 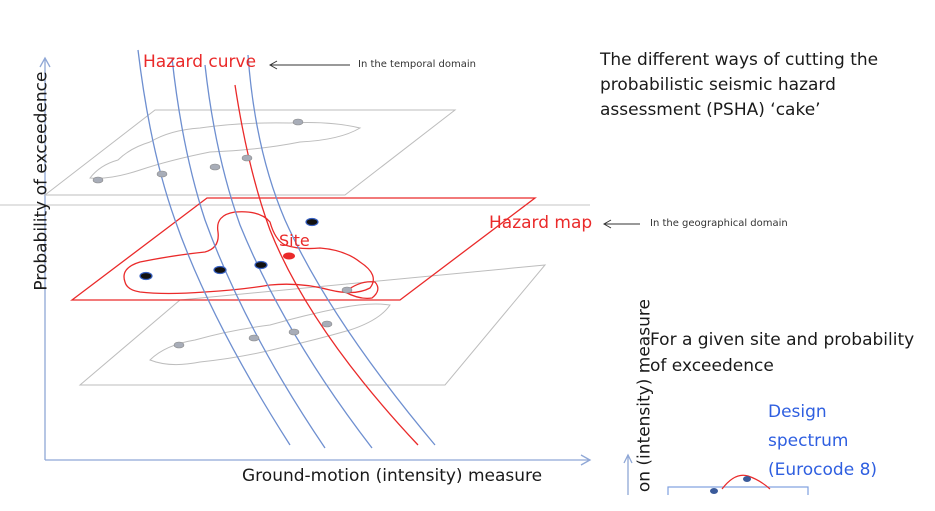 I want to click on upper-plane-region, so click(x=225, y=150).